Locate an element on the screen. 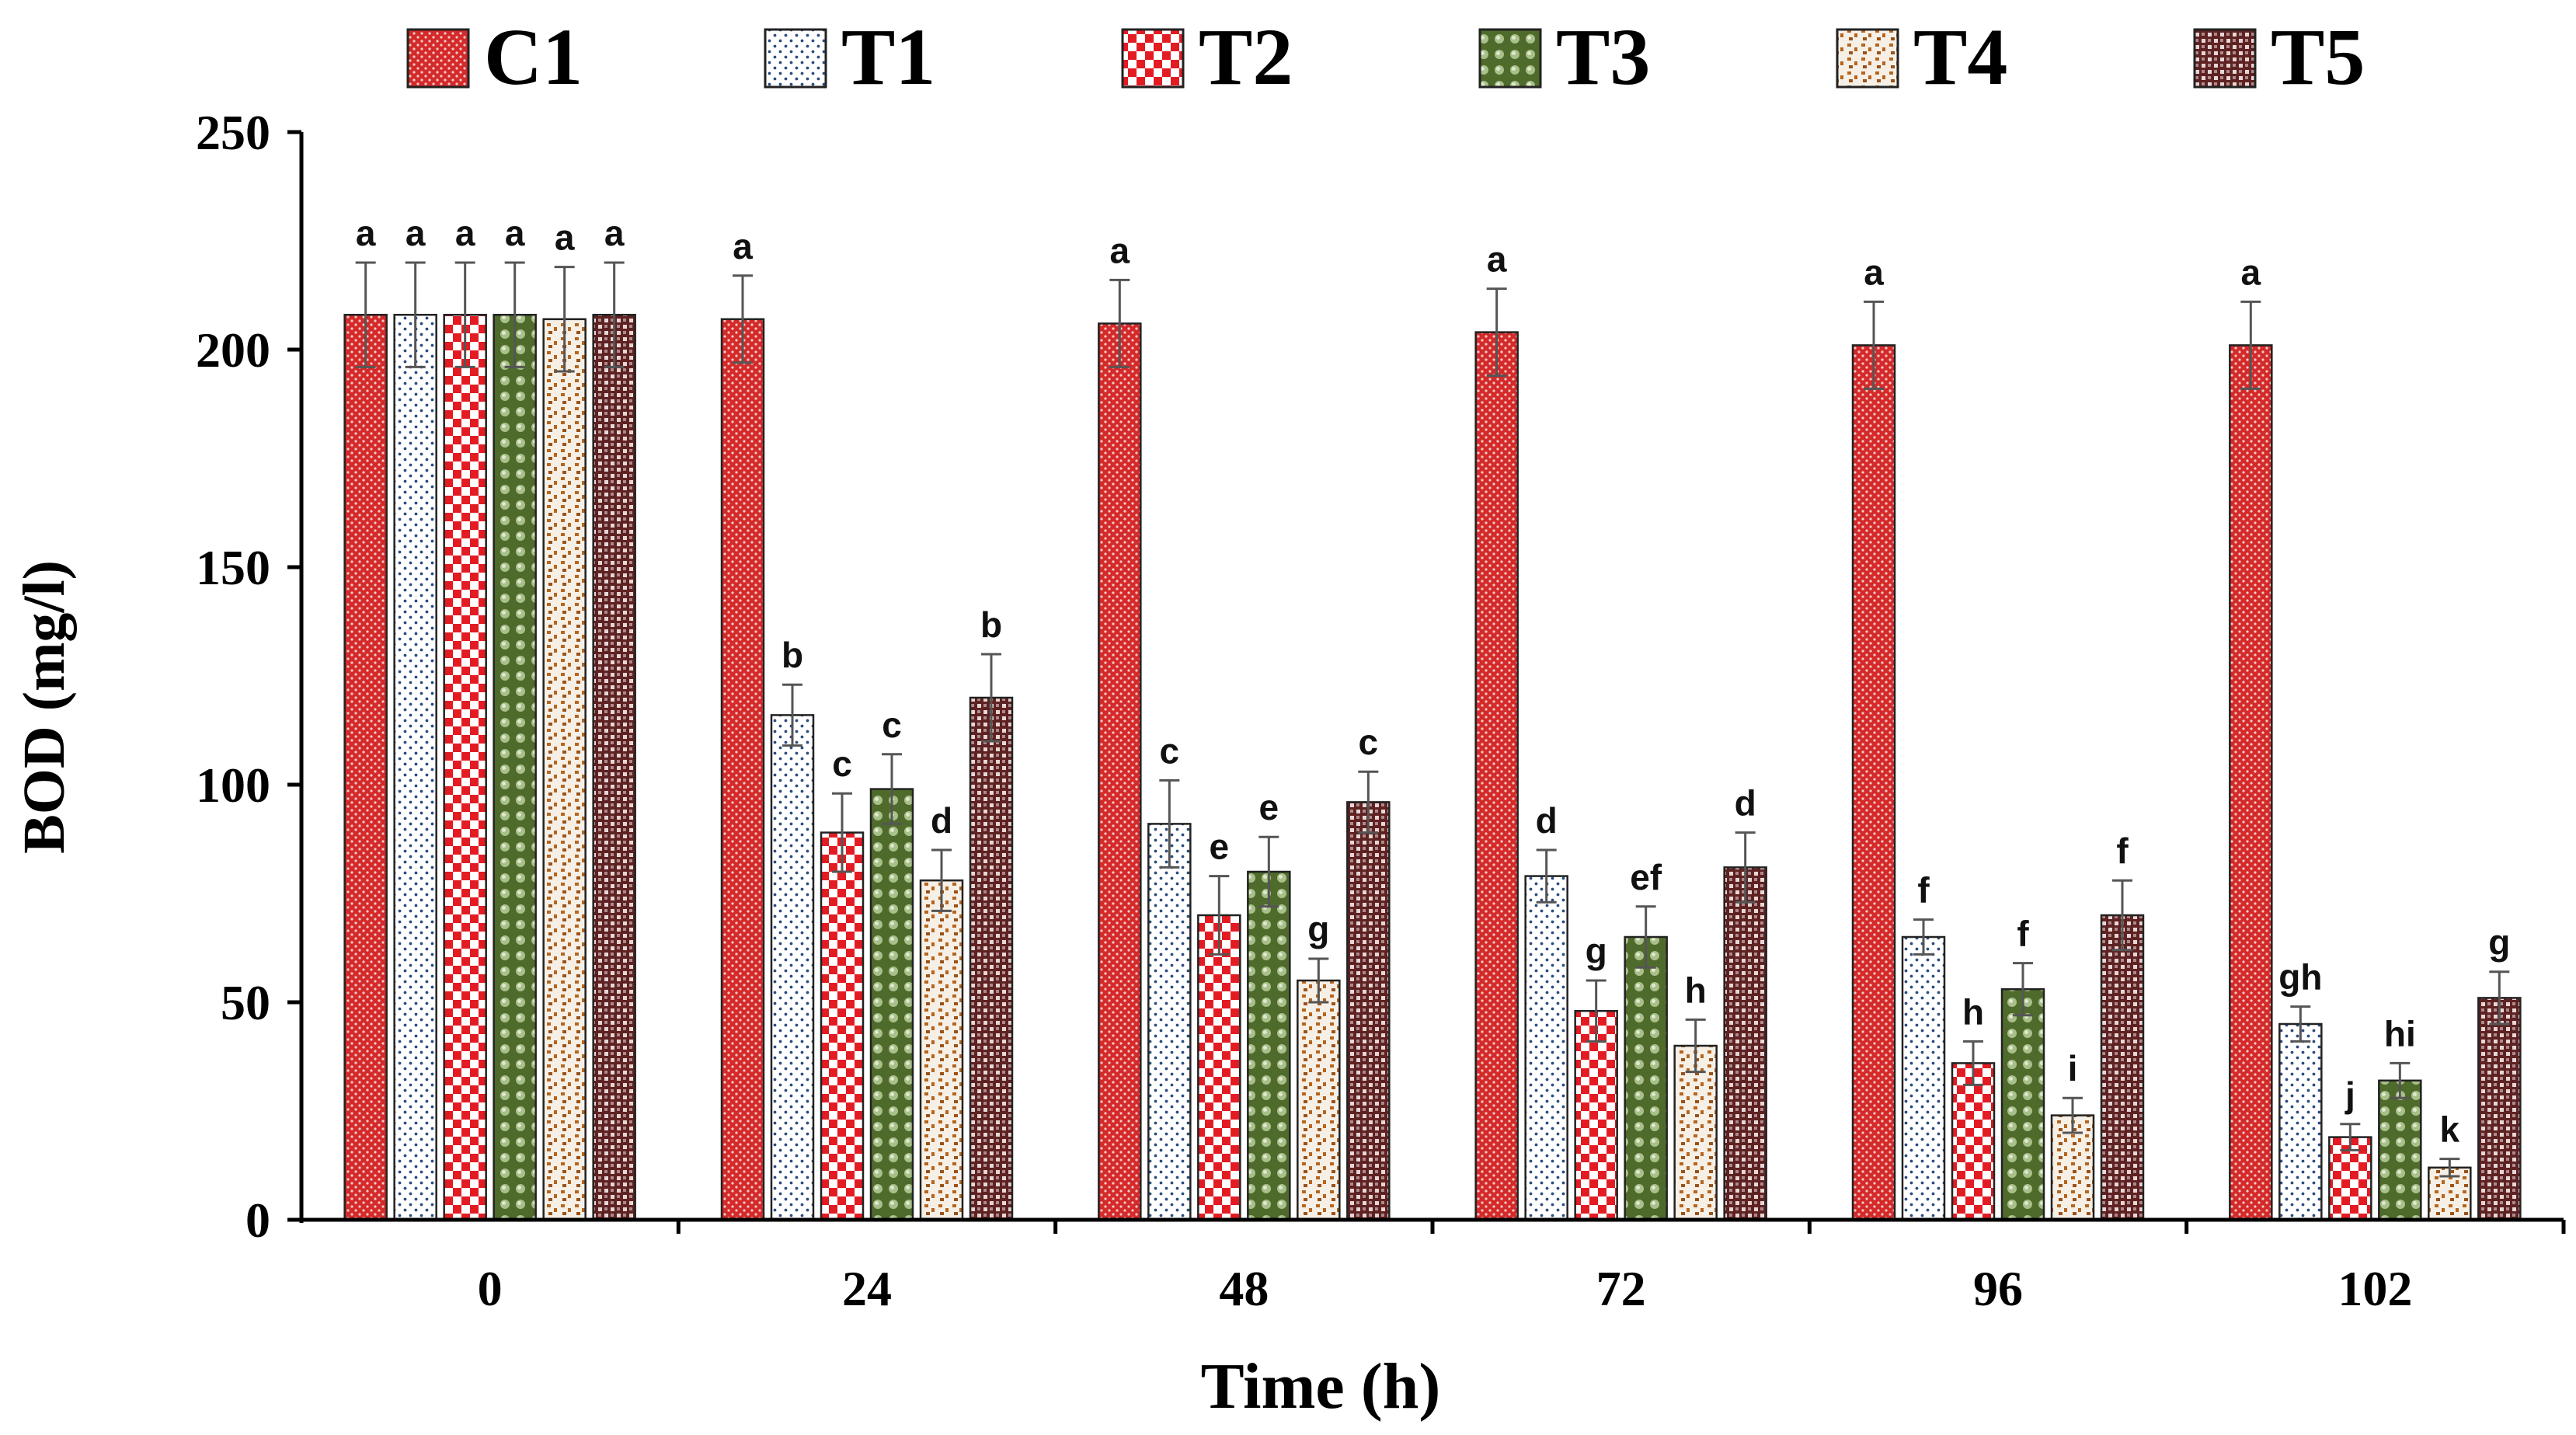 The width and height of the screenshot is (2576, 1435). x-axis-title: Time (h) is located at coordinates (1321, 1386).